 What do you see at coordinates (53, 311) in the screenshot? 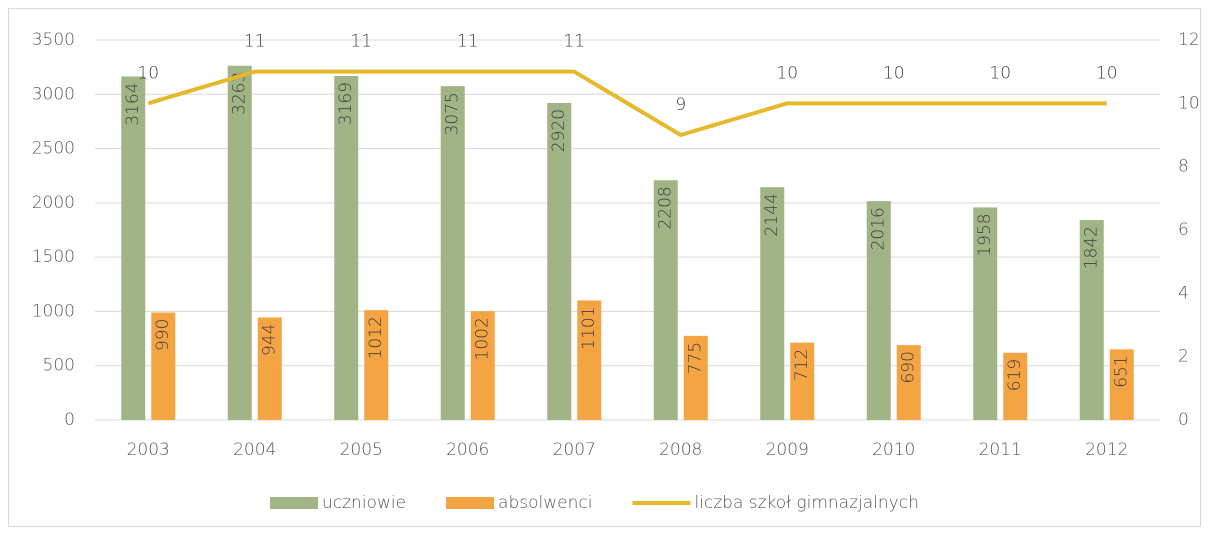
I see `y-tick-label: 1000` at bounding box center [53, 311].